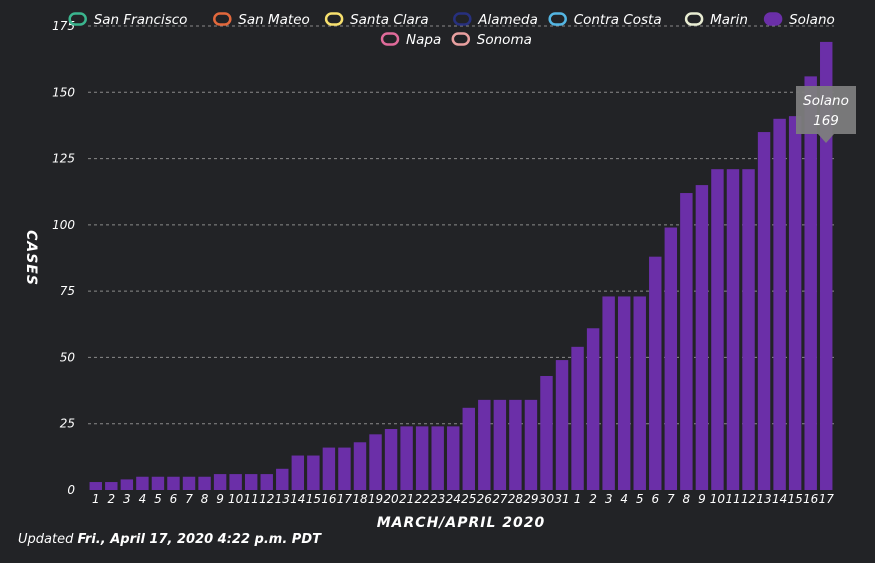 The width and height of the screenshot is (875, 563). I want to click on legend-item: San Francisco, so click(128, 20).